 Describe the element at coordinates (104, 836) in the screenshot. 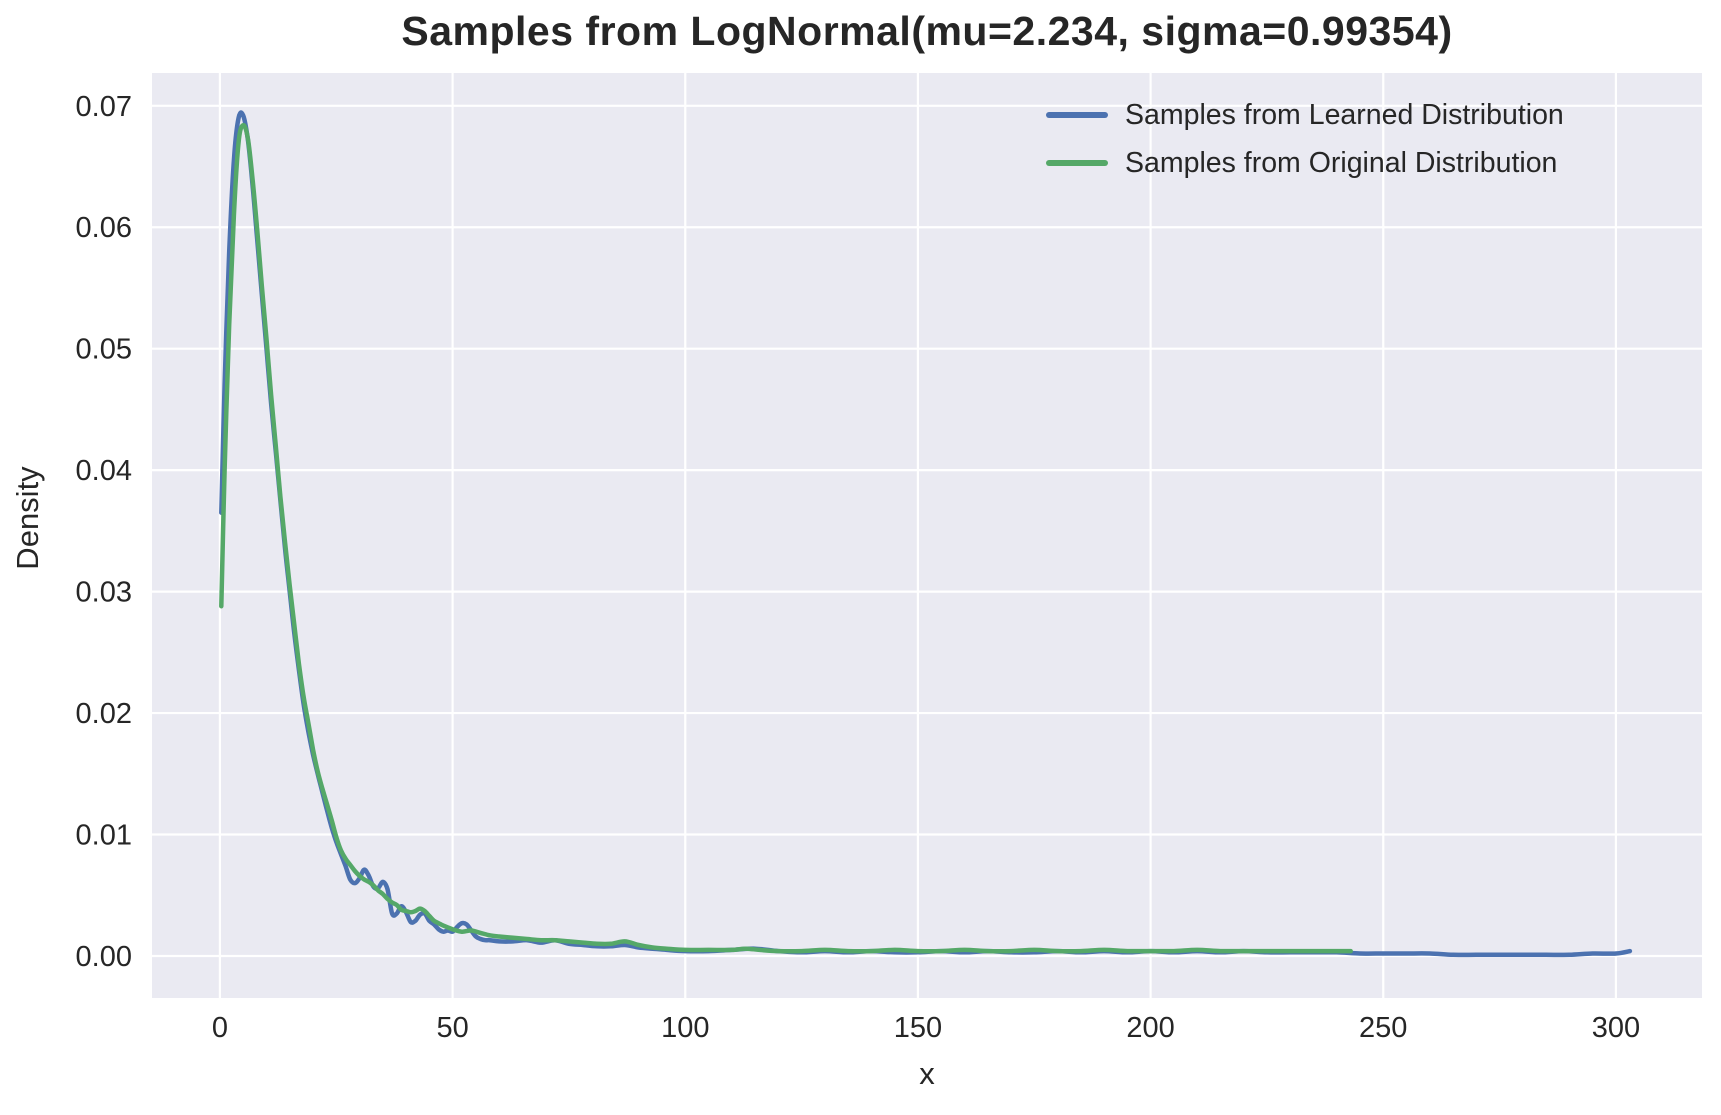

I see `y-tick-label: 0.01` at that location.